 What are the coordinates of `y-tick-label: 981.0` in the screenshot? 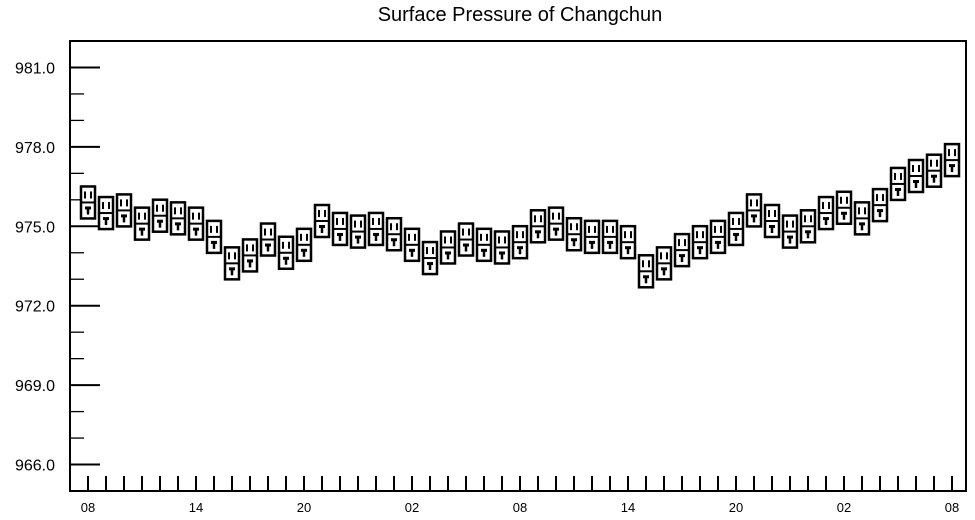 It's located at (35, 68).